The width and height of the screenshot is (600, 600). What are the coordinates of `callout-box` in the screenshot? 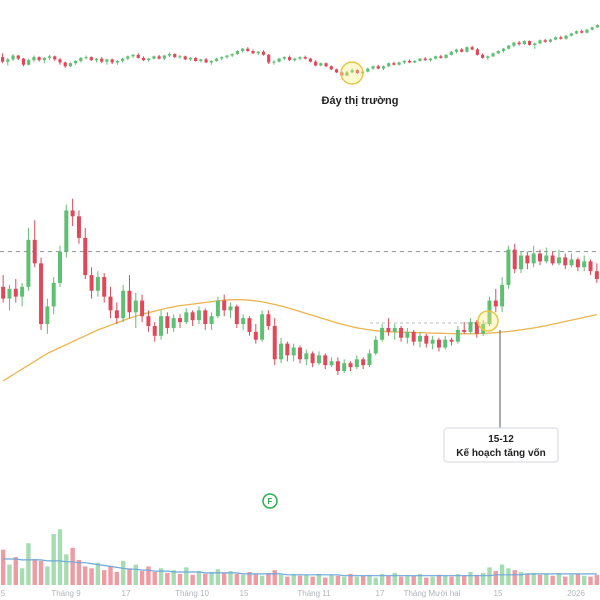 It's located at (501, 445).